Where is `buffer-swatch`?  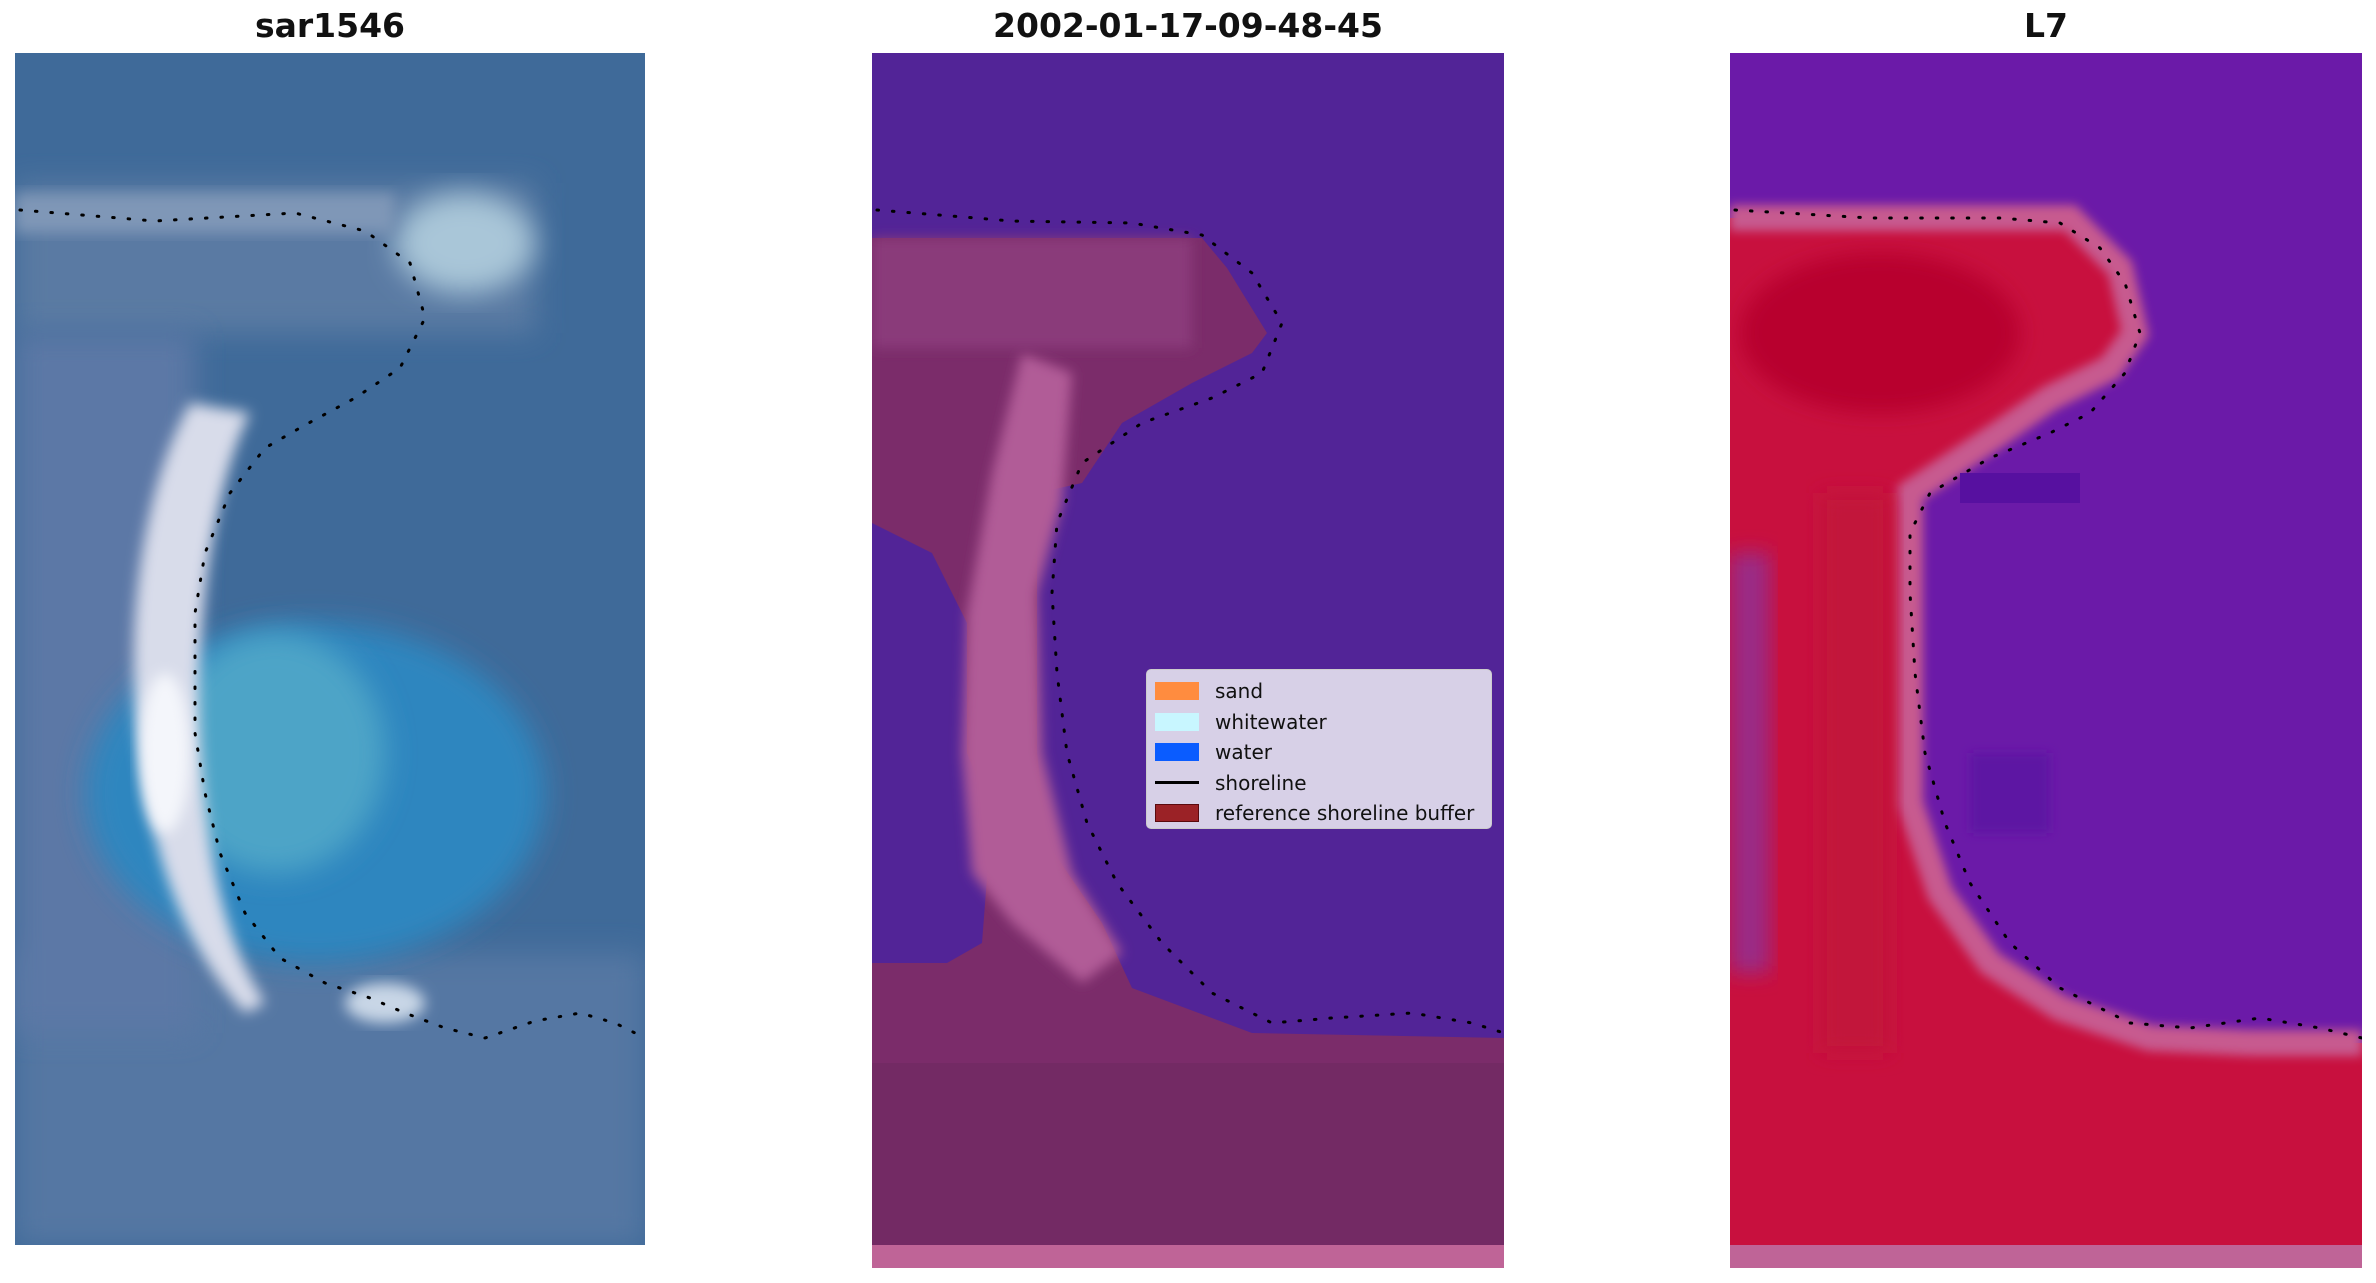 buffer-swatch is located at coordinates (1177, 813).